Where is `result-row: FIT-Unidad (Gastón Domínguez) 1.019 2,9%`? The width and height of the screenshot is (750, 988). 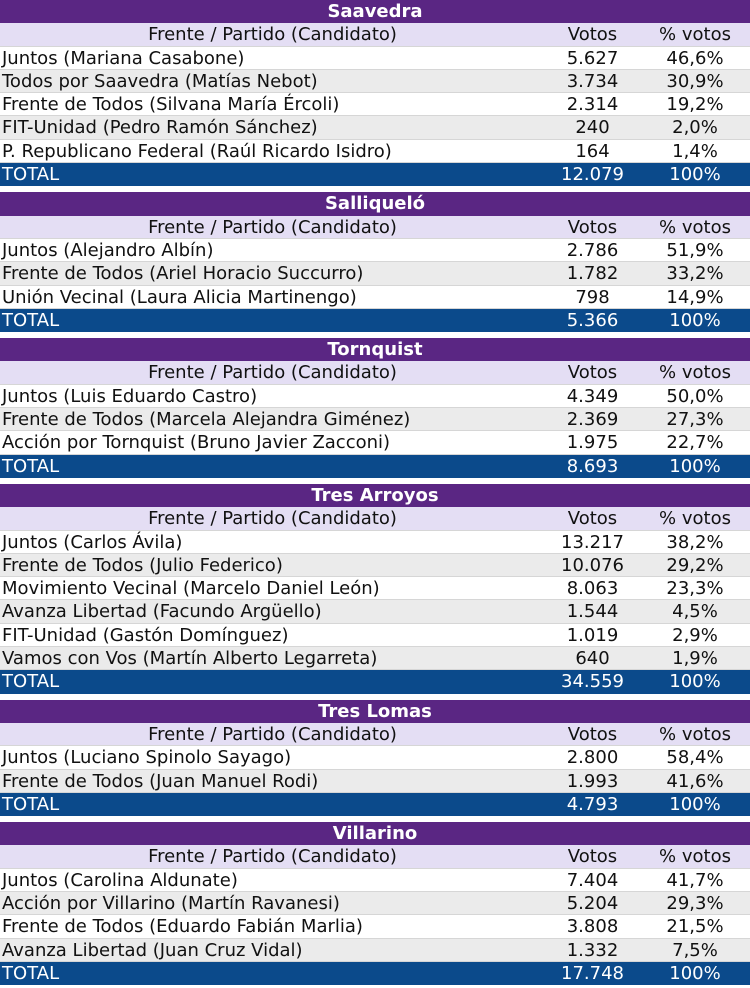 result-row: FIT-Unidad (Gastón Domínguez) 1.019 2,9% is located at coordinates (375, 636).